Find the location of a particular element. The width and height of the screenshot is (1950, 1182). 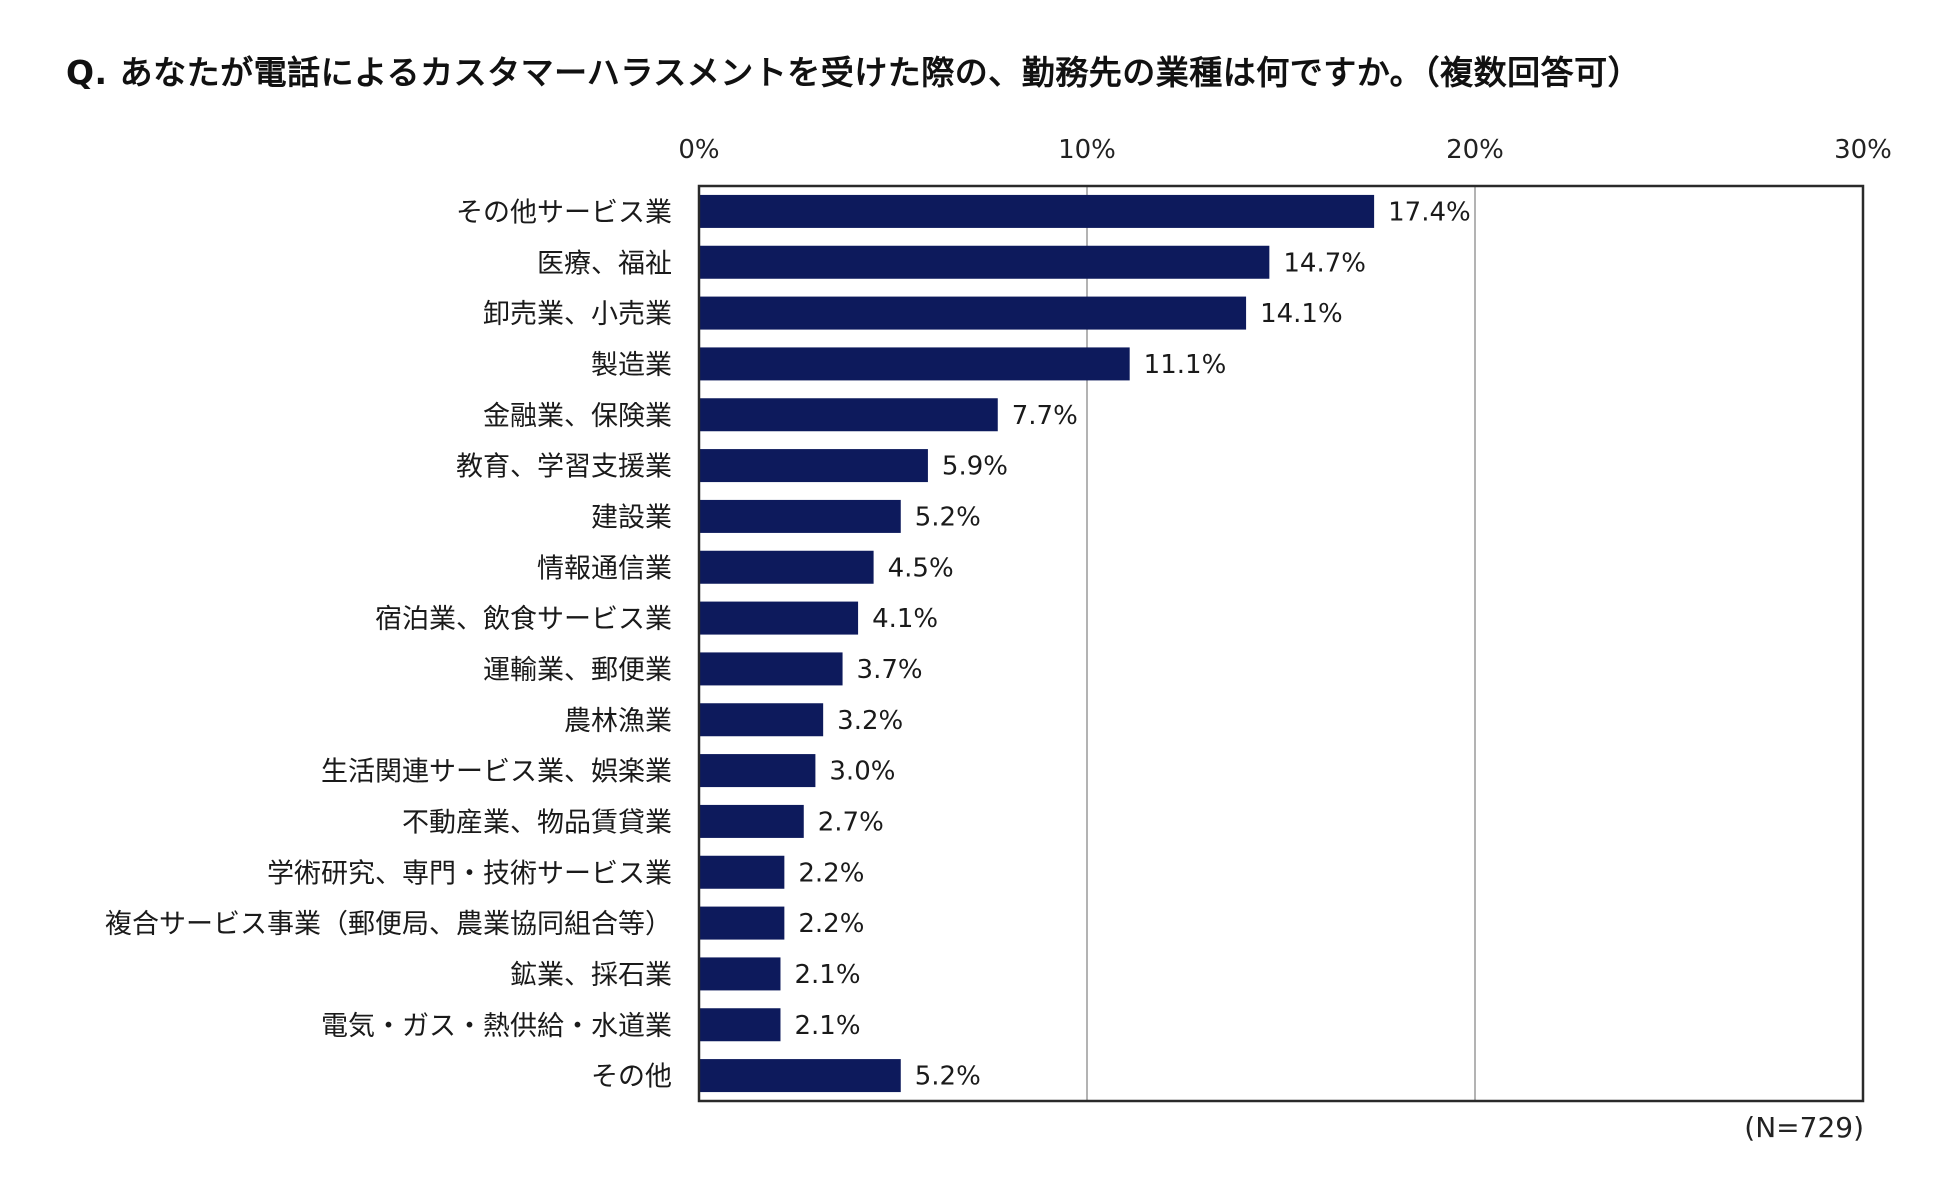

category-label: 製造業 is located at coordinates (631, 365).